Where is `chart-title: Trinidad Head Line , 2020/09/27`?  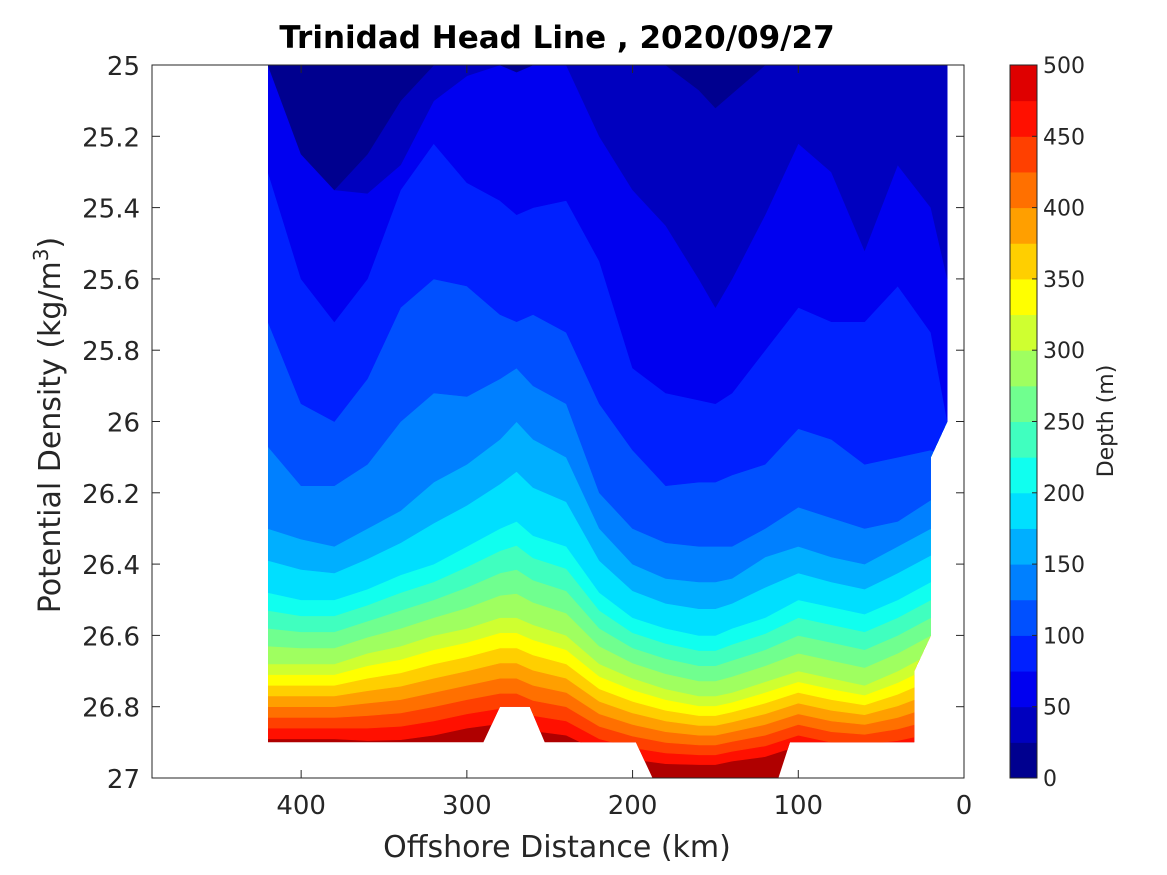
chart-title: Trinidad Head Line , 2020/09/27 is located at coordinates (556, 38).